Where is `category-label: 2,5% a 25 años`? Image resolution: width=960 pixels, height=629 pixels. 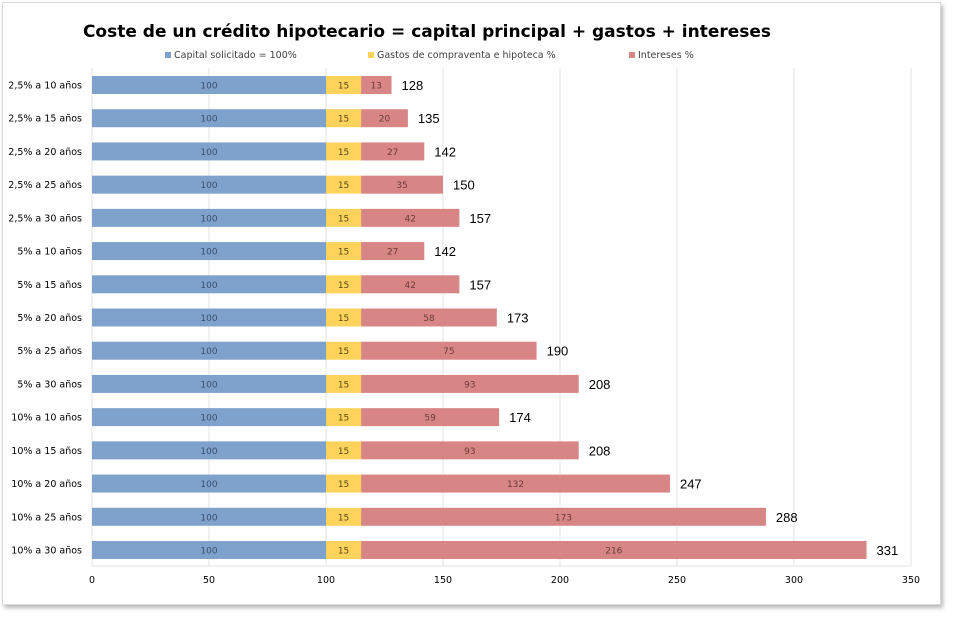
category-label: 2,5% a 25 años is located at coordinates (45, 185).